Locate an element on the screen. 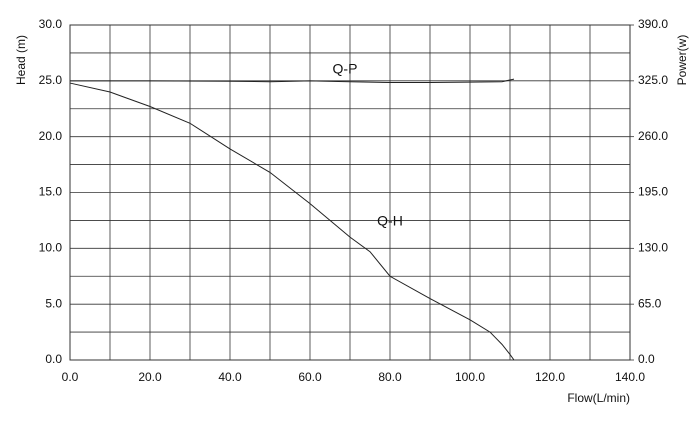  x-tick-label: 0.0 is located at coordinates (70, 377).